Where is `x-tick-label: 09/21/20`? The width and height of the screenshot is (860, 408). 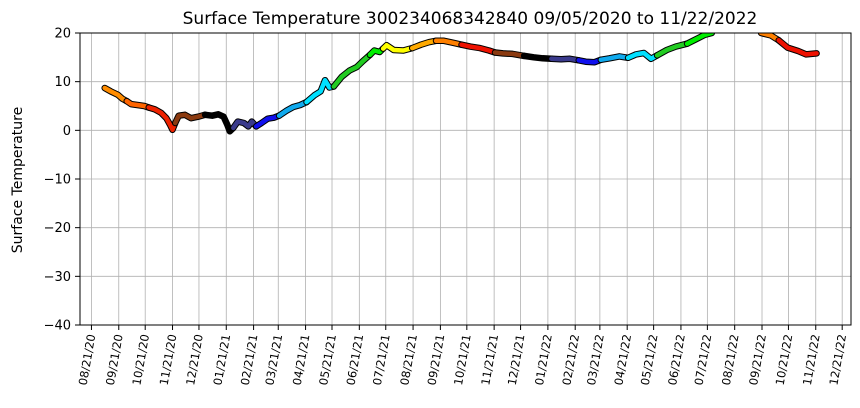
x-tick-label: 09/21/20 is located at coordinates (114, 359).